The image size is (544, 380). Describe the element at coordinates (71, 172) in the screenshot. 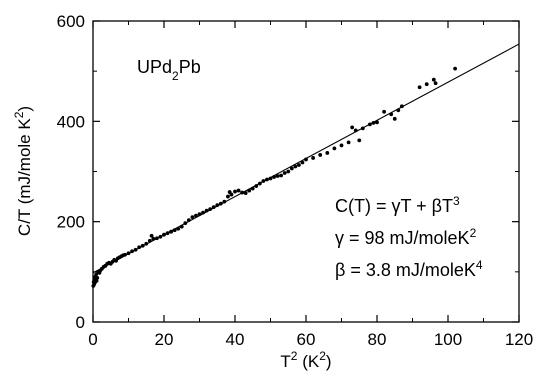

I see `y-tick-labels: 0 200 400 600` at that location.